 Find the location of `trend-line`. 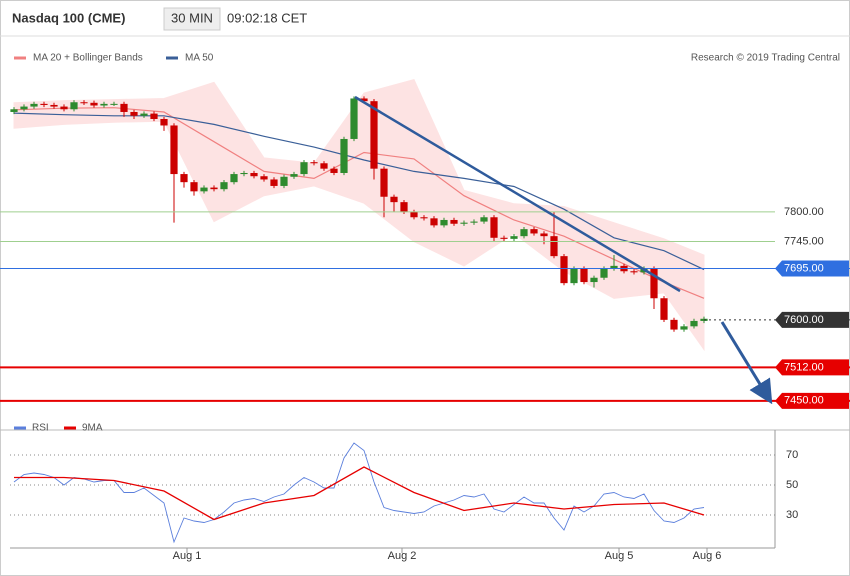

trend-line is located at coordinates (517, 194).